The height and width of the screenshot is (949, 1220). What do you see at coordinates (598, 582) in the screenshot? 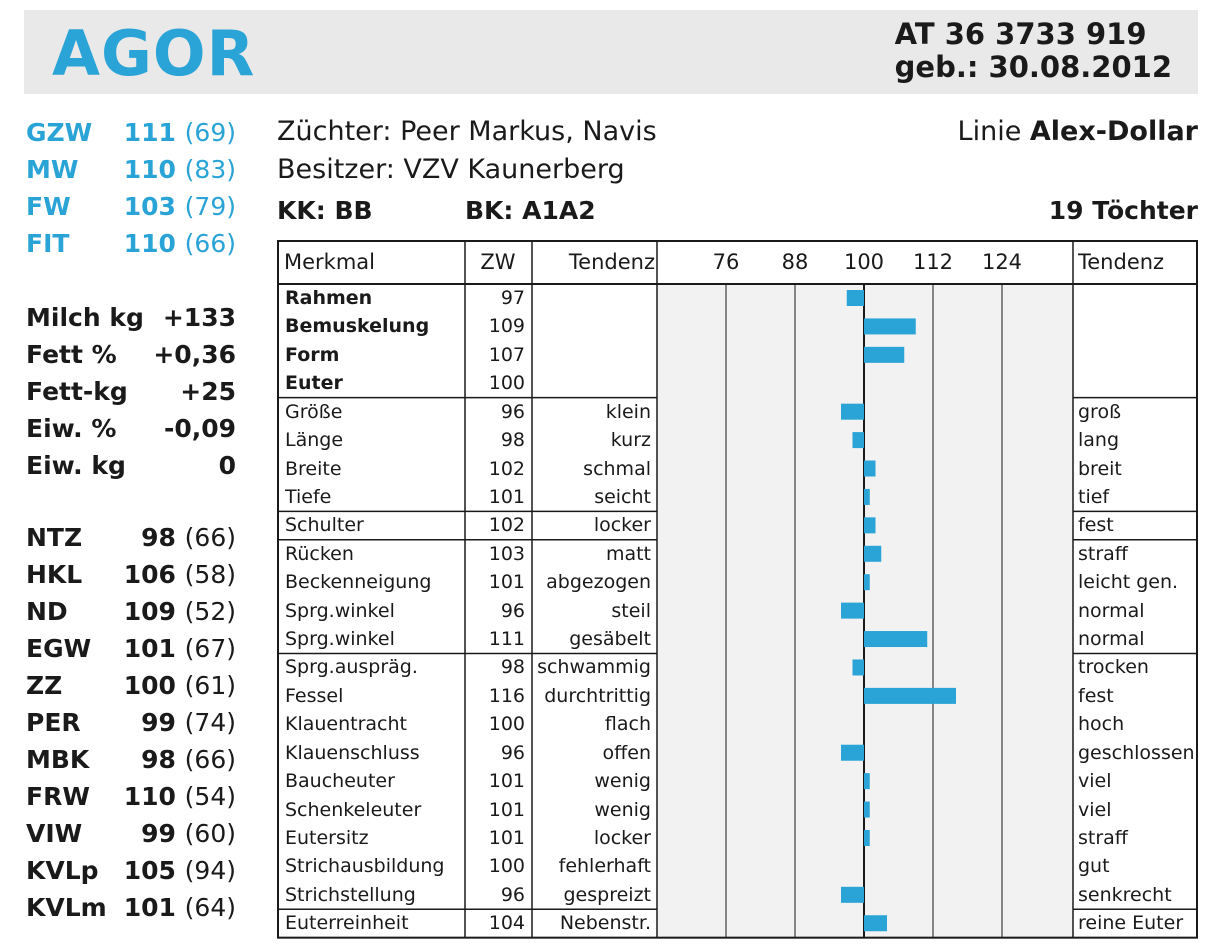
I see `tendency-low-label: abgezogen` at bounding box center [598, 582].